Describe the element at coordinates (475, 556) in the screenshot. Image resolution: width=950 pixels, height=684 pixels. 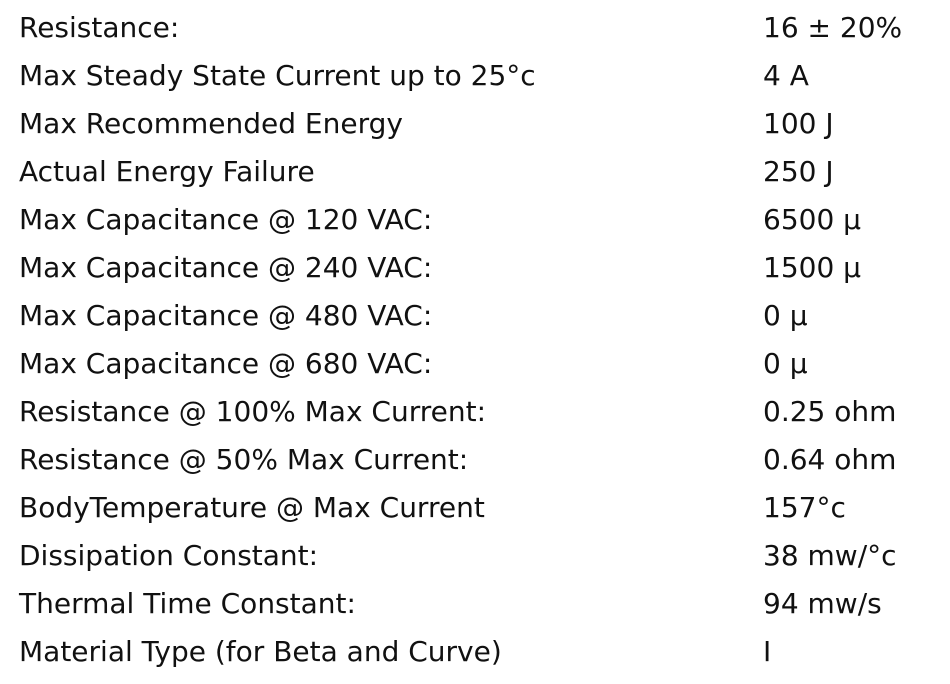
I see `spec-row: Dissipation Constant: 38 mw/°c` at that location.